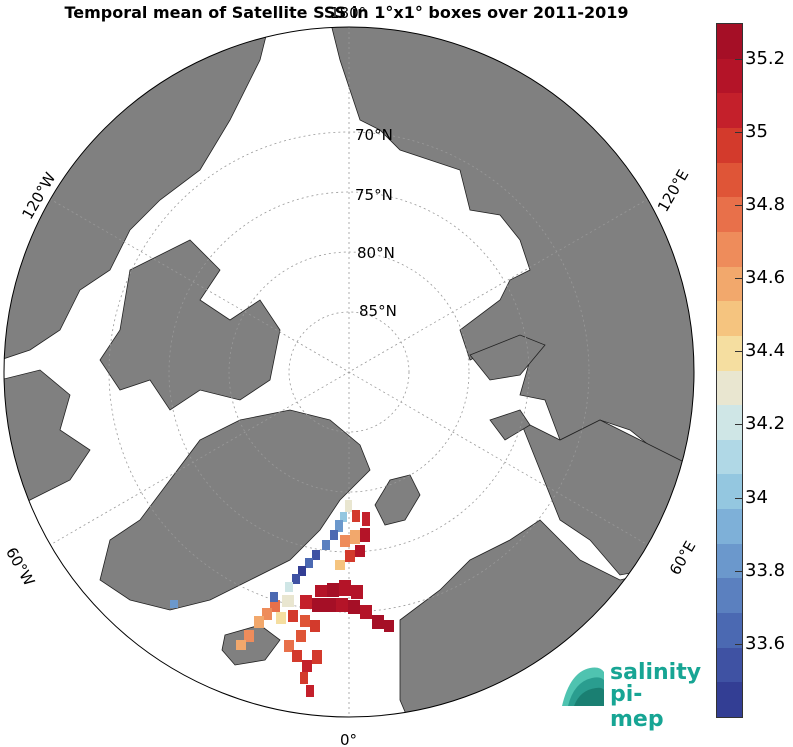  I want to click on wave-icon, so click(583, 686).